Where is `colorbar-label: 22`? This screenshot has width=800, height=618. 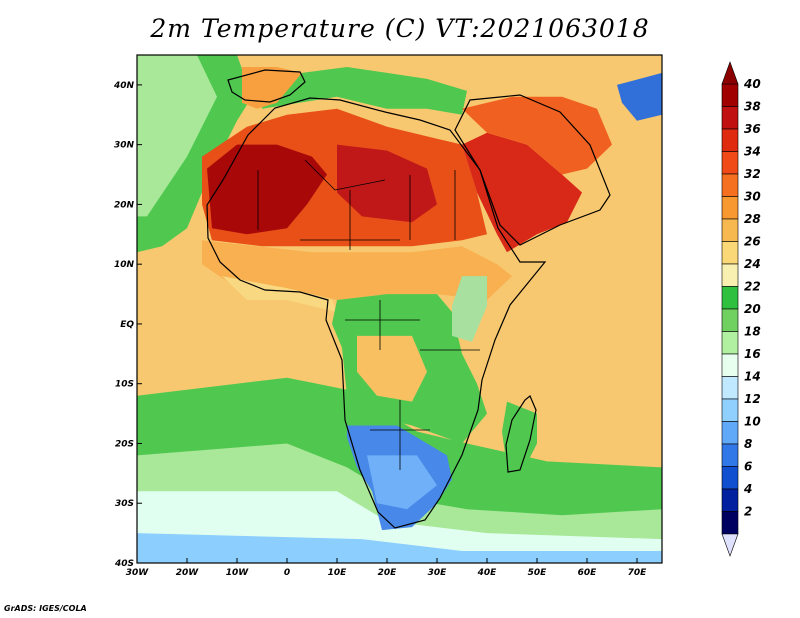 colorbar-label: 22 is located at coordinates (752, 287).